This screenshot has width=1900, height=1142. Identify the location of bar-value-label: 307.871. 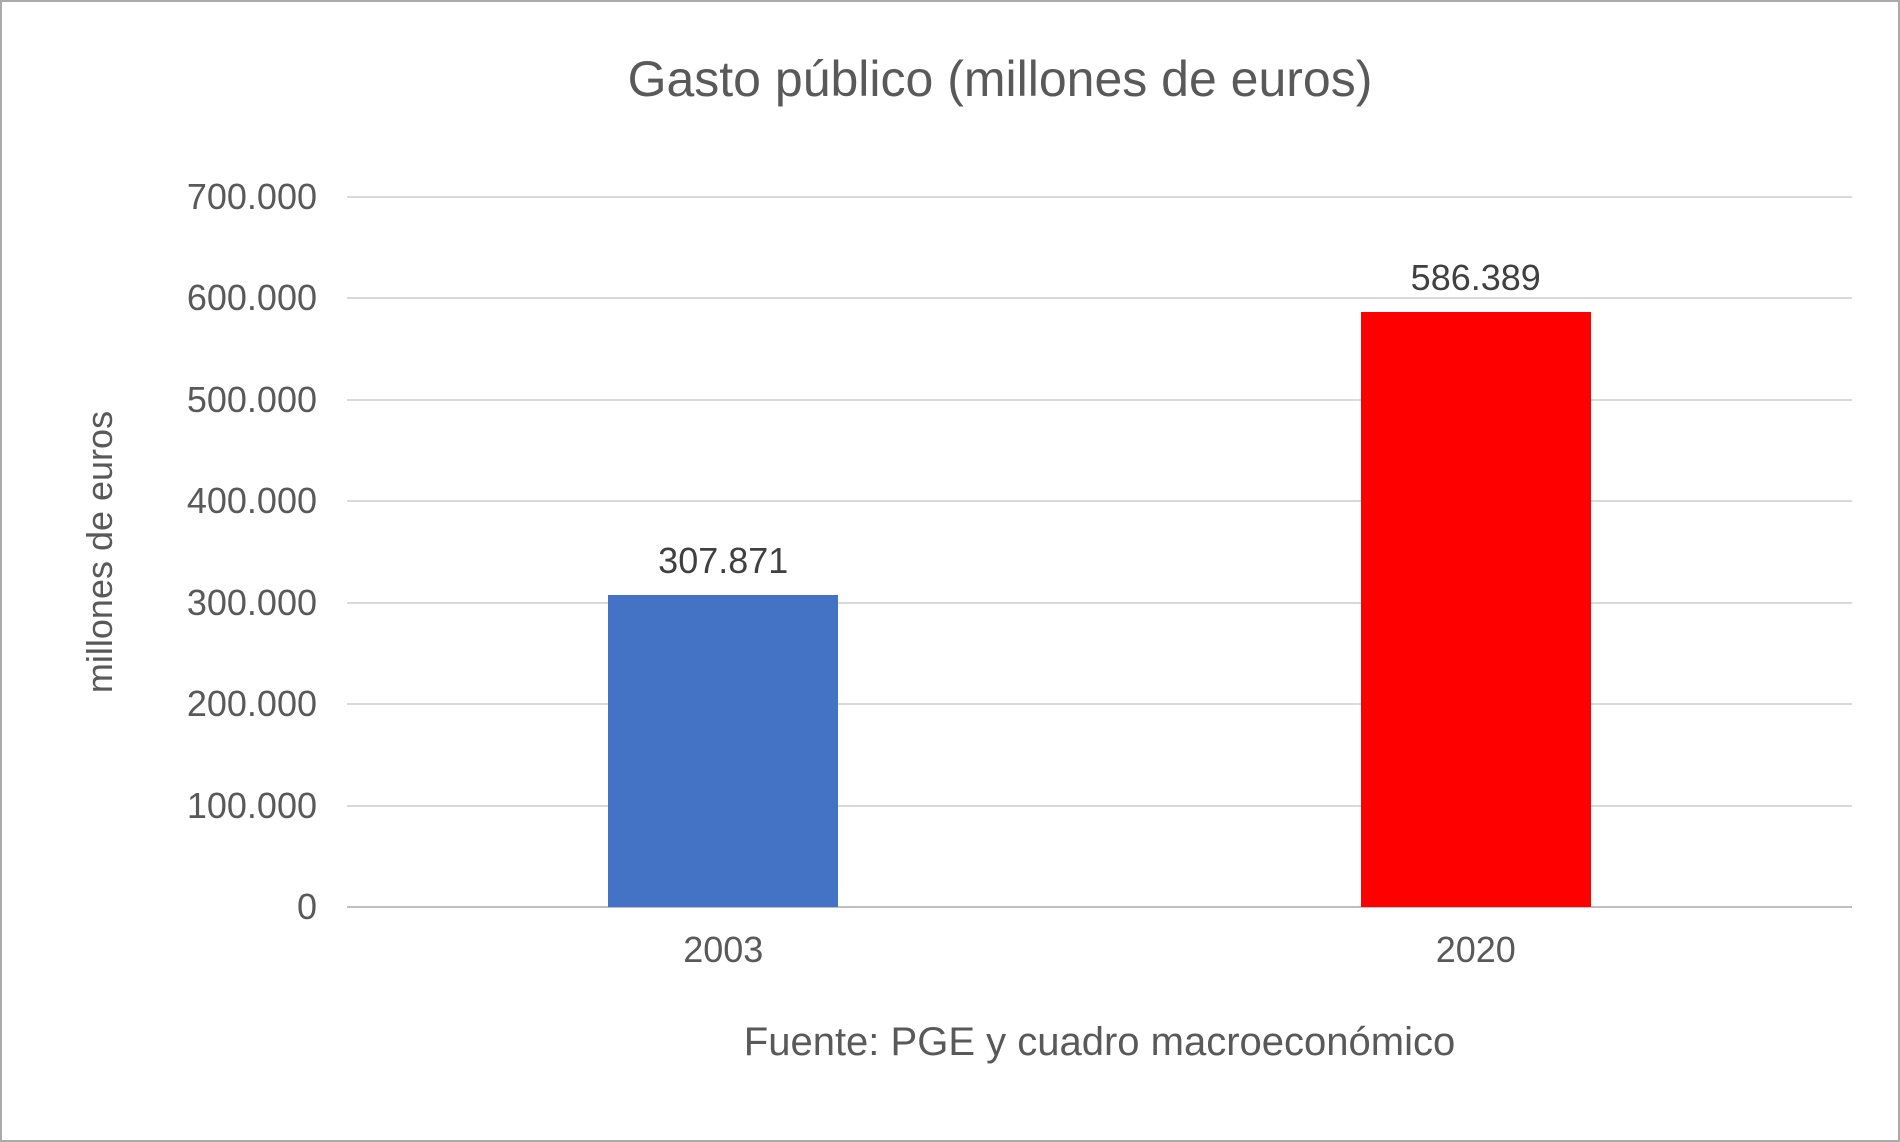
(723, 560).